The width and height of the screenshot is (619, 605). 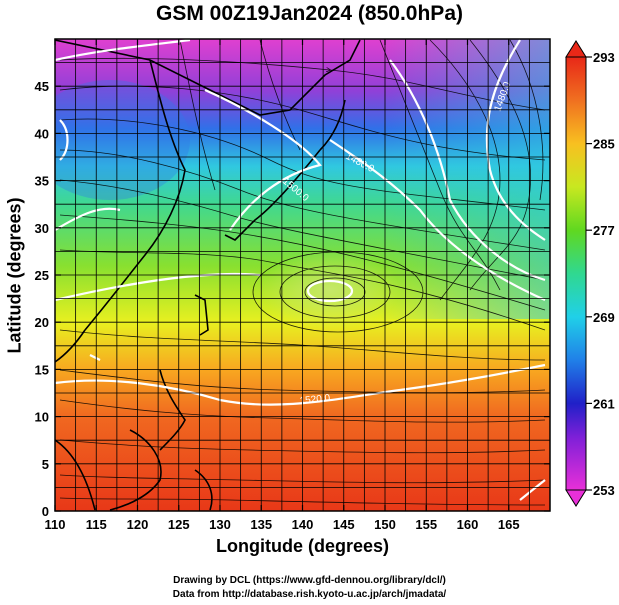 I want to click on colorbar-tick-label: 293, so click(x=604, y=57).